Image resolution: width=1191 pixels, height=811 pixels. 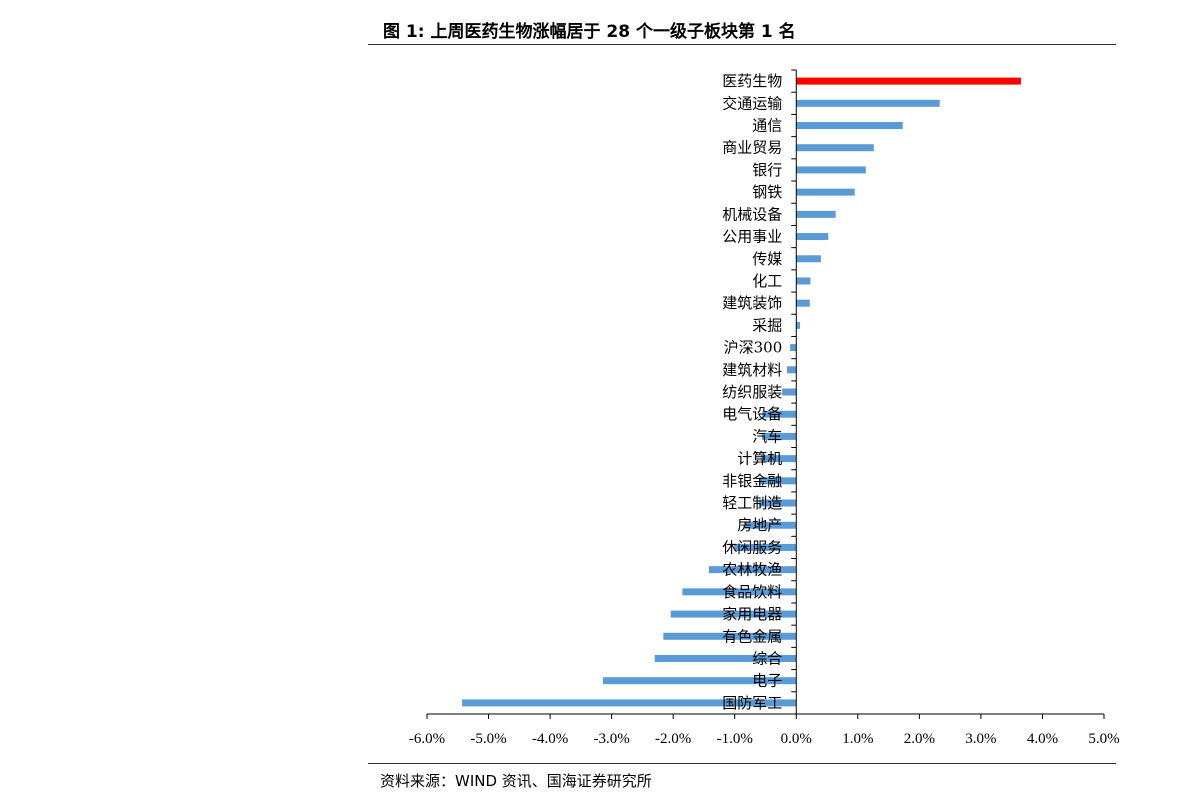 What do you see at coordinates (767, 325) in the screenshot?
I see `category-label: 采掘` at bounding box center [767, 325].